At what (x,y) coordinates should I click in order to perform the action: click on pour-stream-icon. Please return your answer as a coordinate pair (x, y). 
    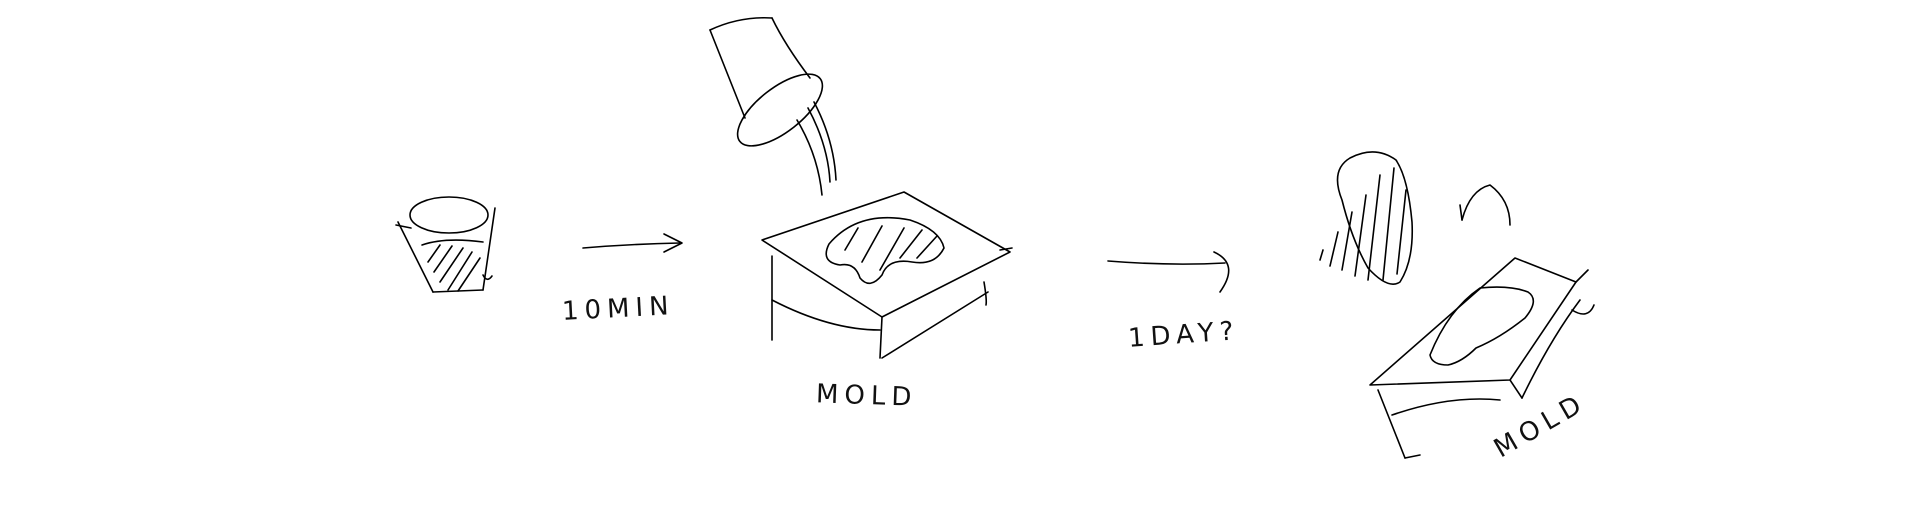
    Looking at the image, I should click on (816, 148).